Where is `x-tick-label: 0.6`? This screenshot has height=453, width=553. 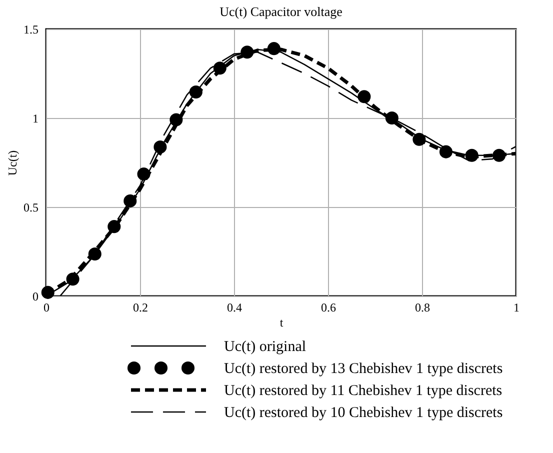
x-tick-label: 0.6 is located at coordinates (328, 307).